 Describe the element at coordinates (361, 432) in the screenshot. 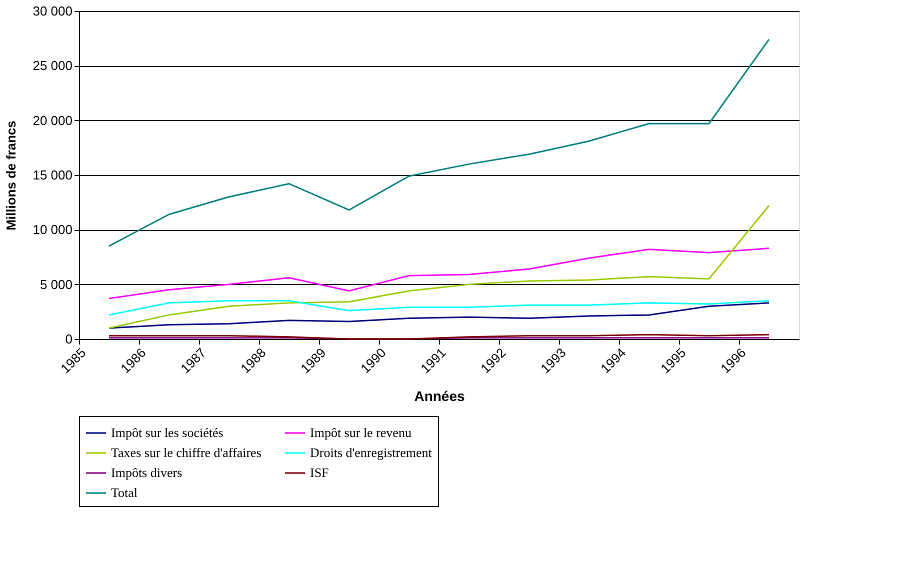

I see `legend-label: Impôt sur le revenu` at that location.